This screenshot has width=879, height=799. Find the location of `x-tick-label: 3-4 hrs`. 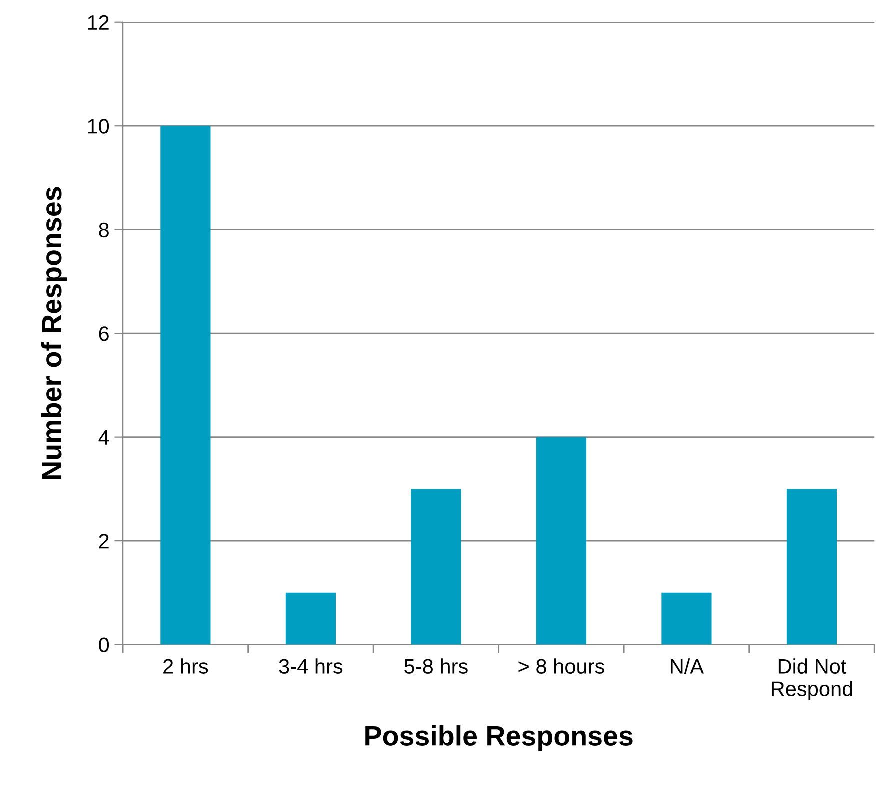

x-tick-label: 3-4 hrs is located at coordinates (311, 666).